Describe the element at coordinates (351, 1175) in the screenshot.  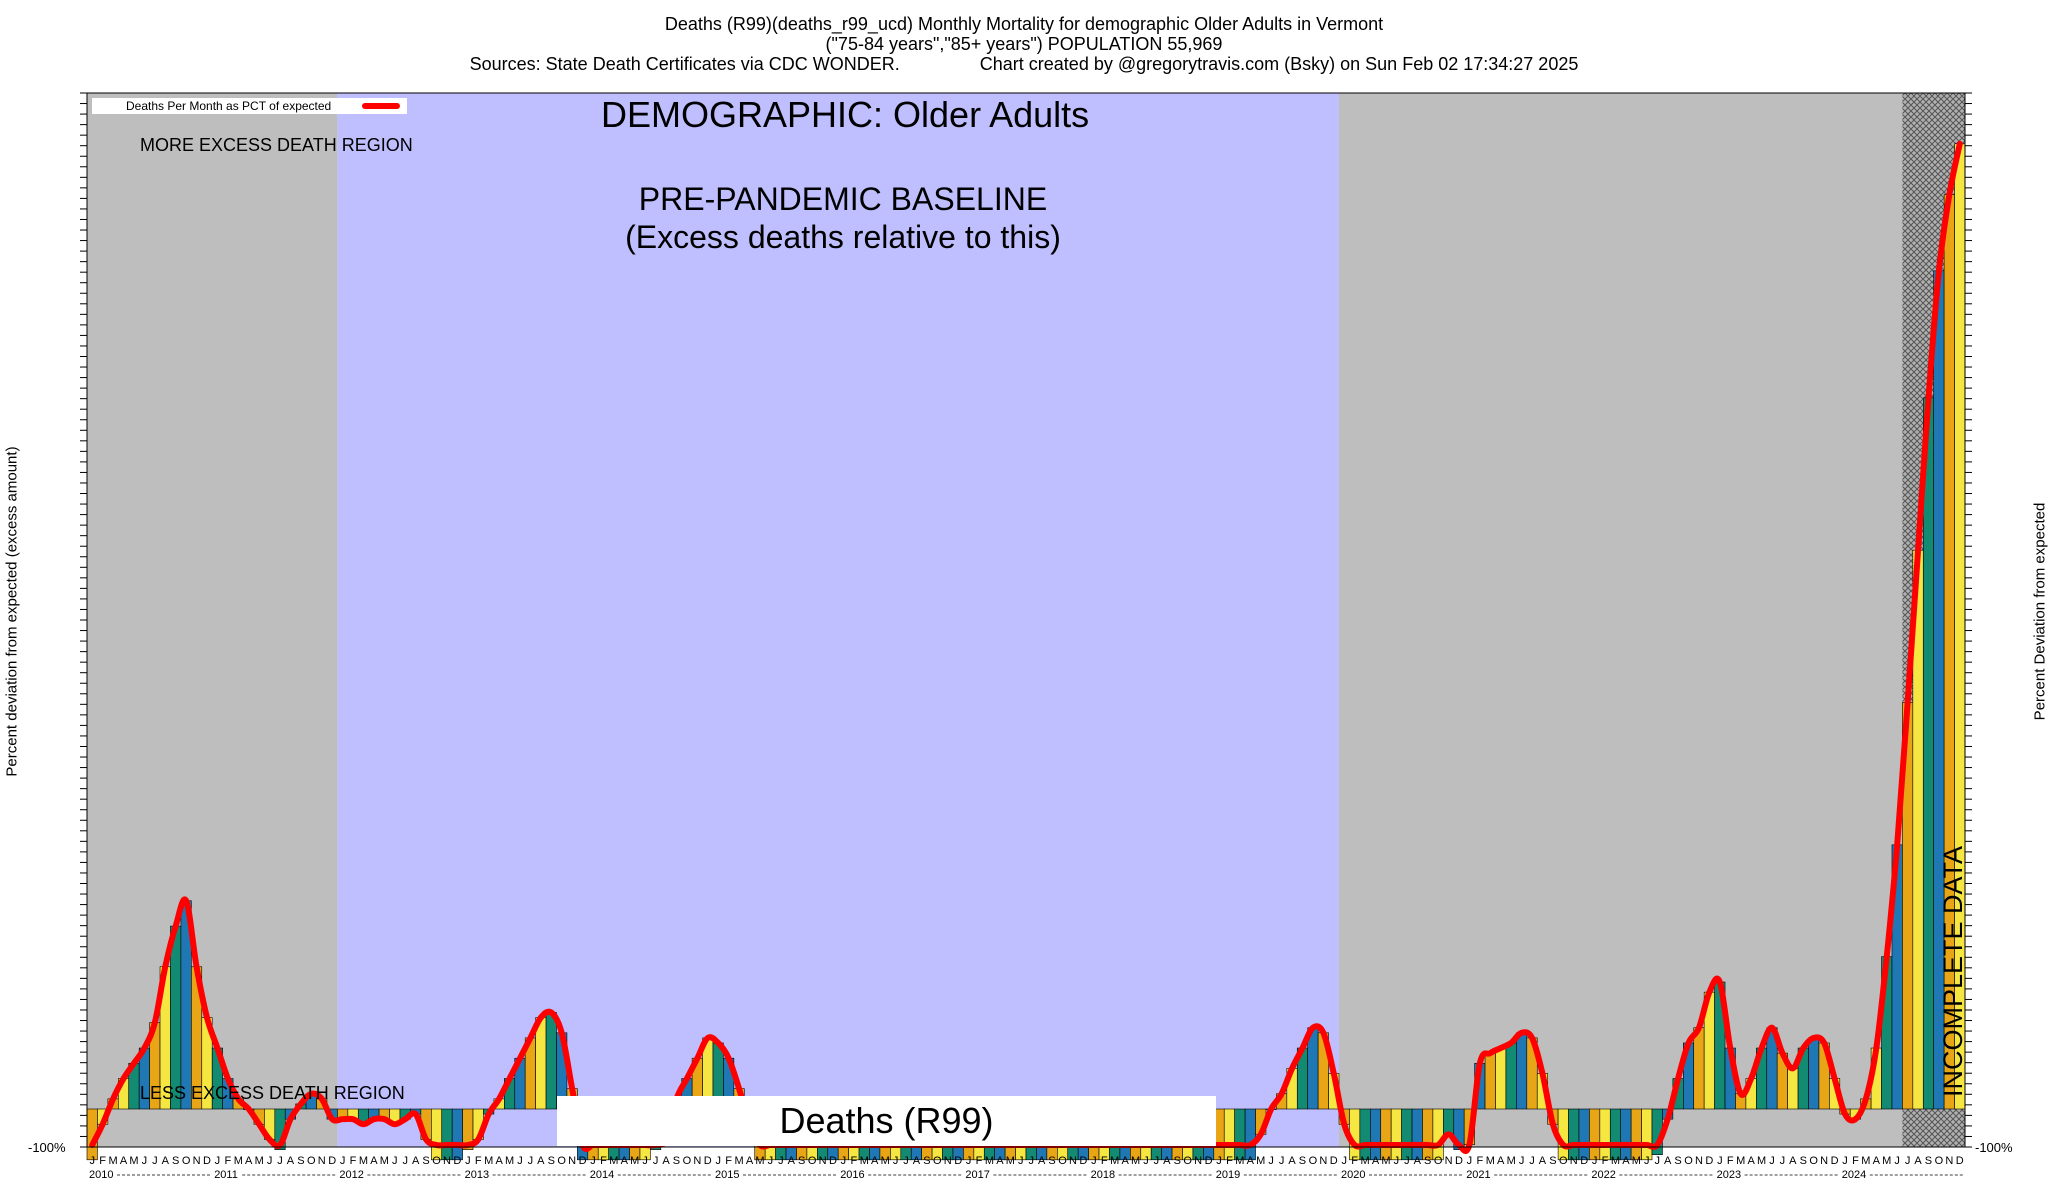
I see `x-tick-year: 2012` at that location.